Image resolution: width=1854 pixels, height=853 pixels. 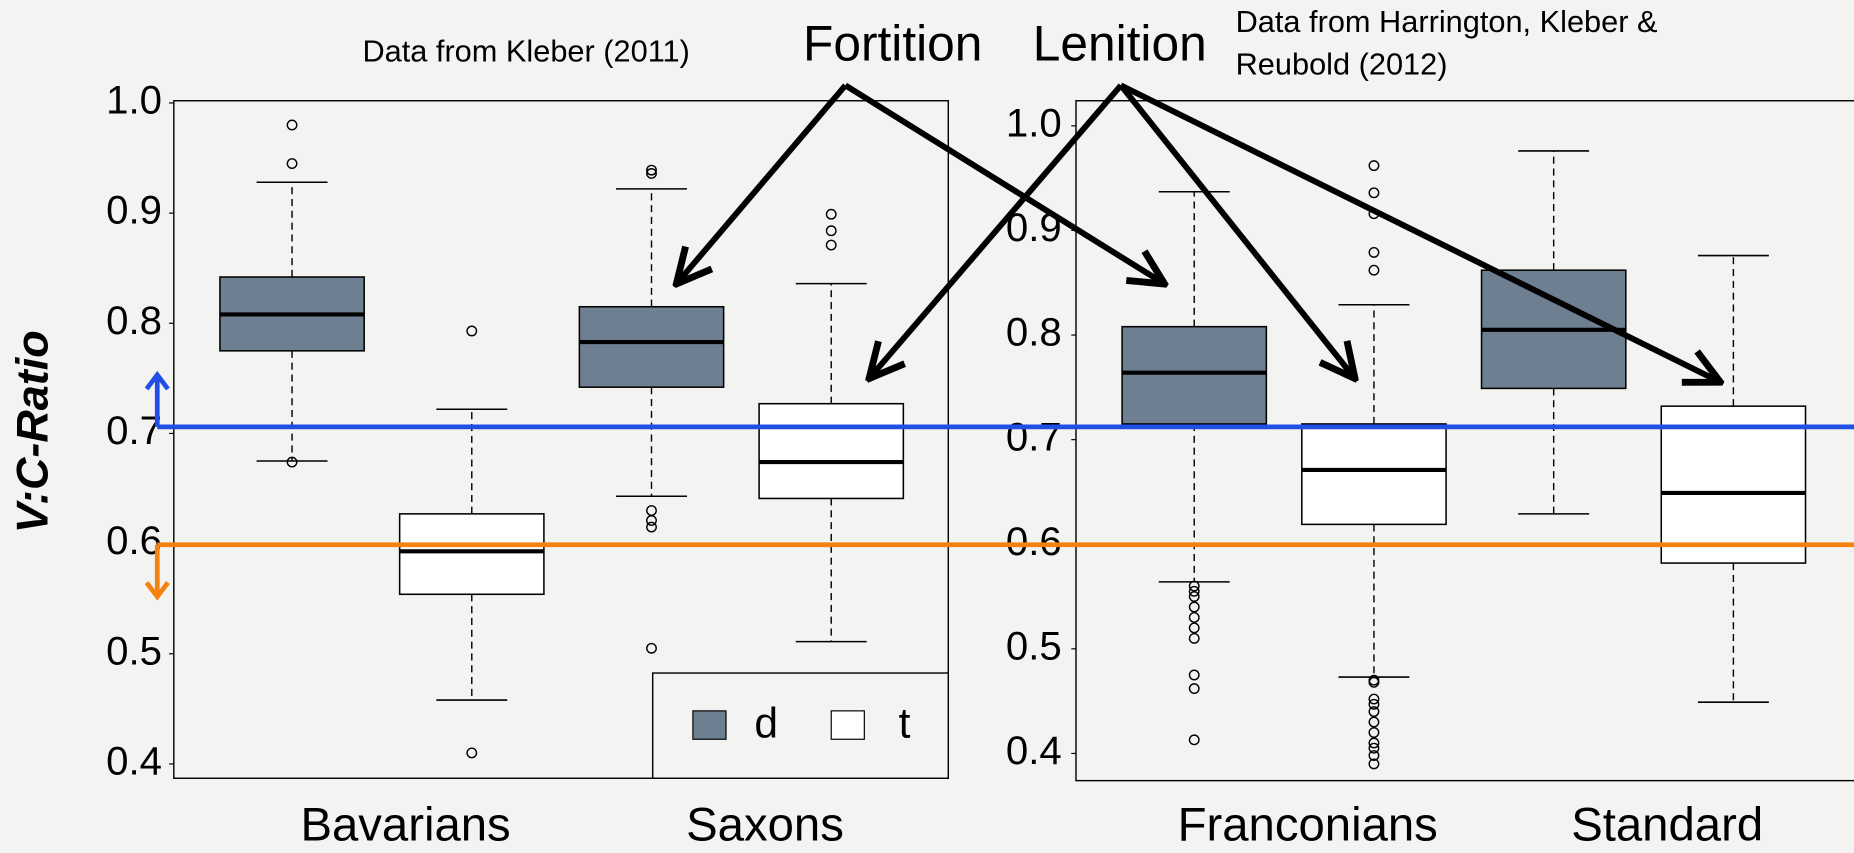 I want to click on legend-label: d, so click(x=766, y=723).